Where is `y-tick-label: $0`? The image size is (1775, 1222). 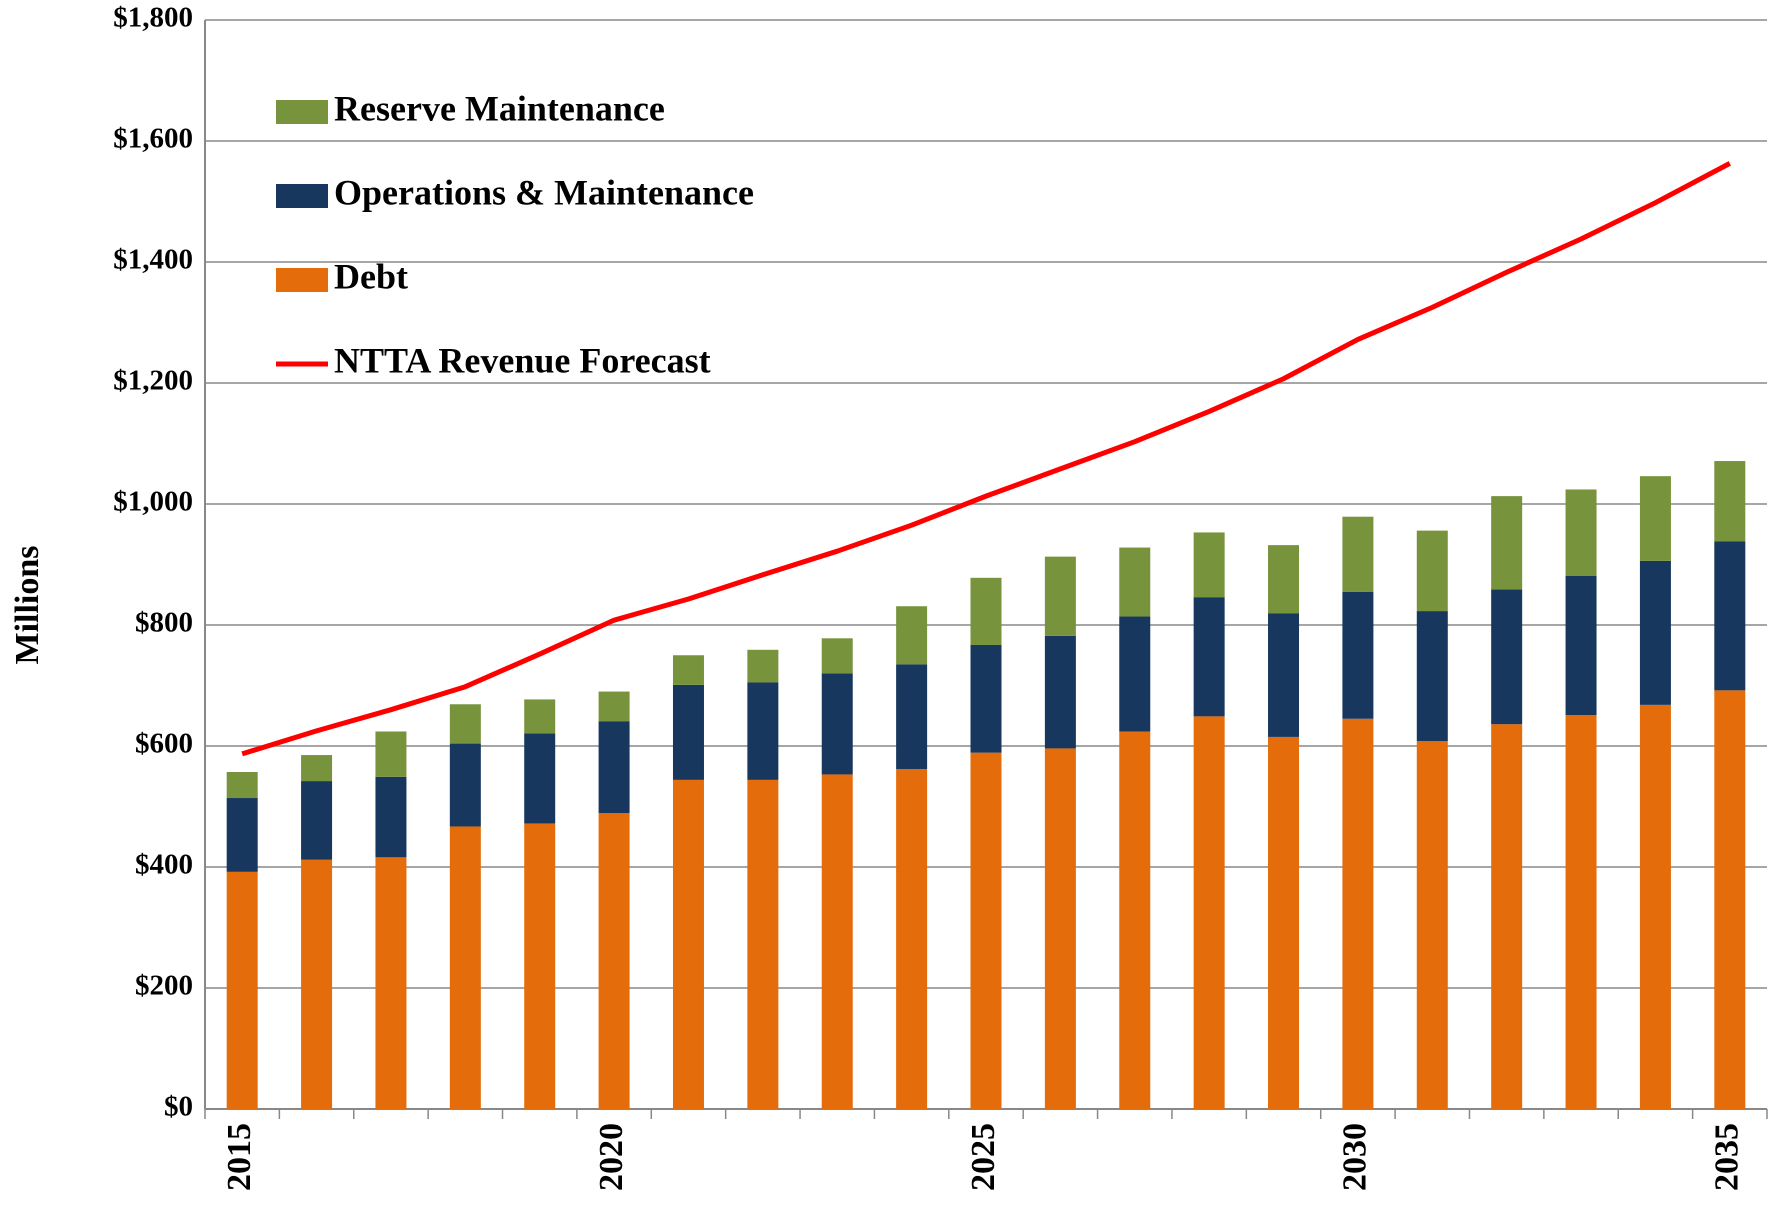
y-tick-label: $0 is located at coordinates (178, 1107).